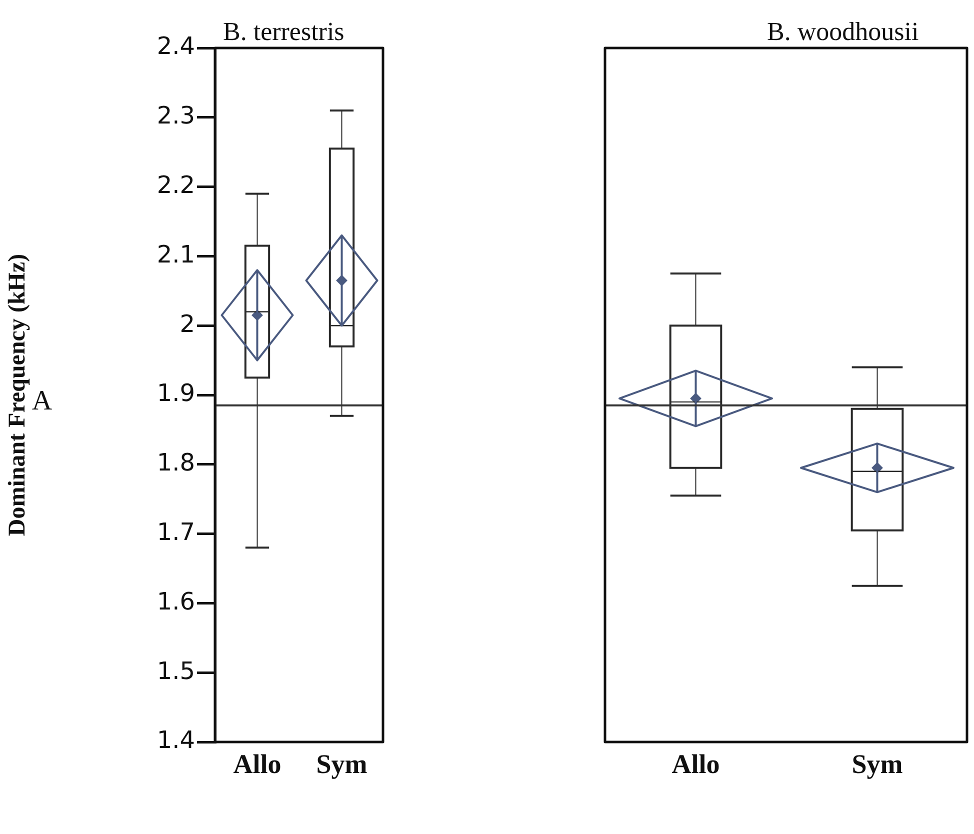  What do you see at coordinates (175, 740) in the screenshot?
I see `y-tick-label: 1.4` at bounding box center [175, 740].